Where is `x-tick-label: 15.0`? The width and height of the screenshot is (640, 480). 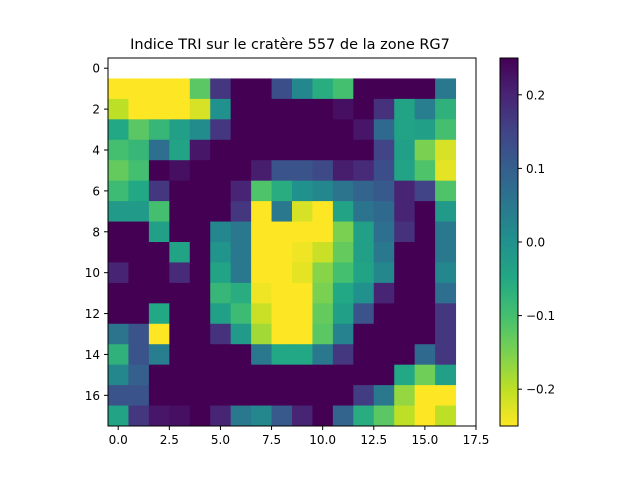 x-tick-label: 15.0 is located at coordinates (425, 440).